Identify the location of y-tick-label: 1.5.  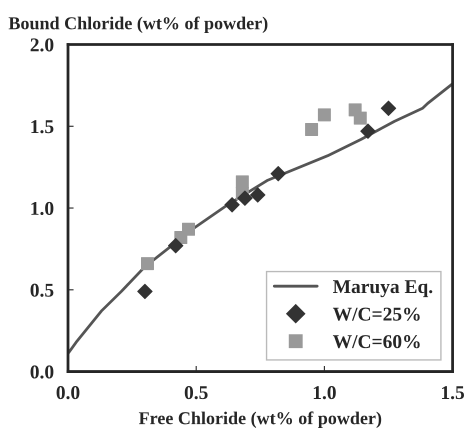
(42, 127).